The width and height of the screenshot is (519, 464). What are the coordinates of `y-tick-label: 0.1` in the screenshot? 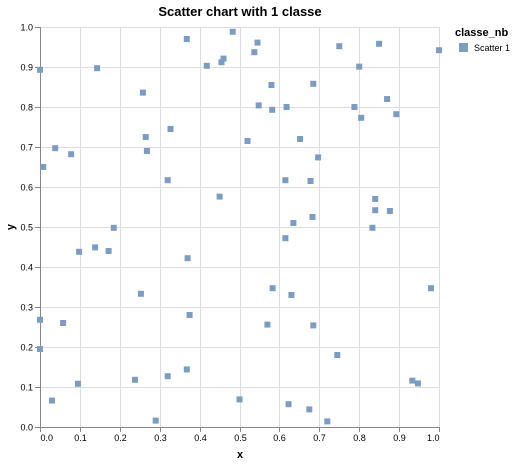 It's located at (26, 388).